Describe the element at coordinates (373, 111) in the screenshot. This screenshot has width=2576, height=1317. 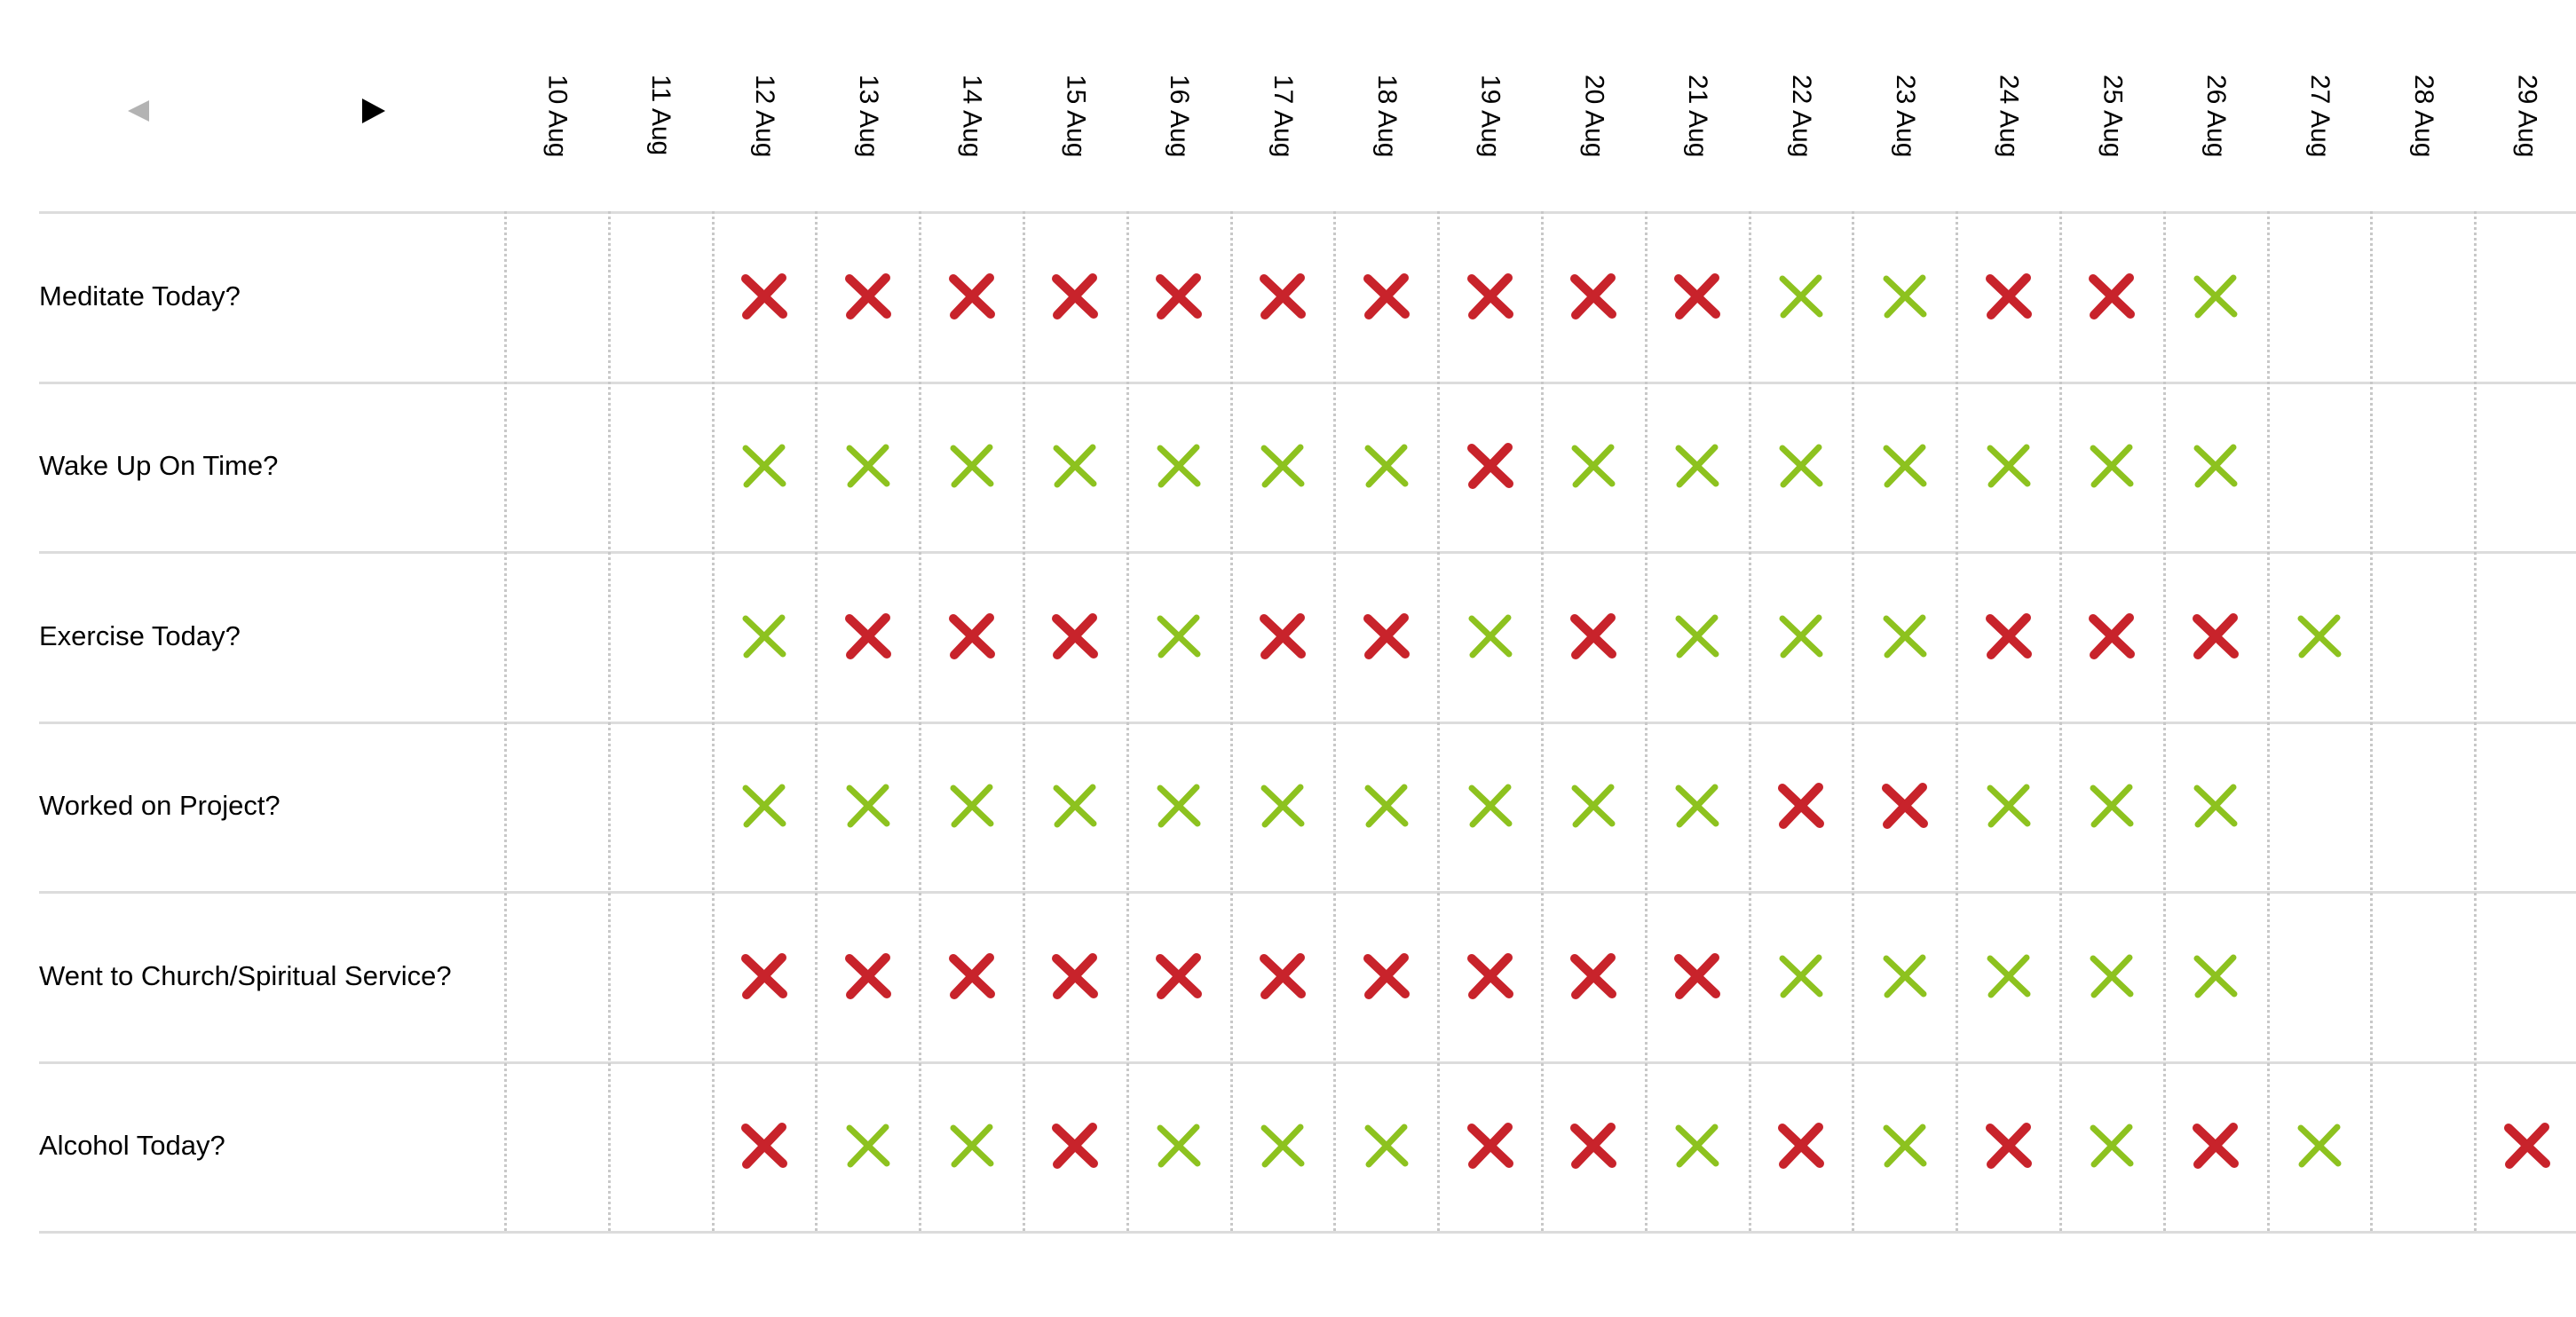
I see `next-week-button` at that location.